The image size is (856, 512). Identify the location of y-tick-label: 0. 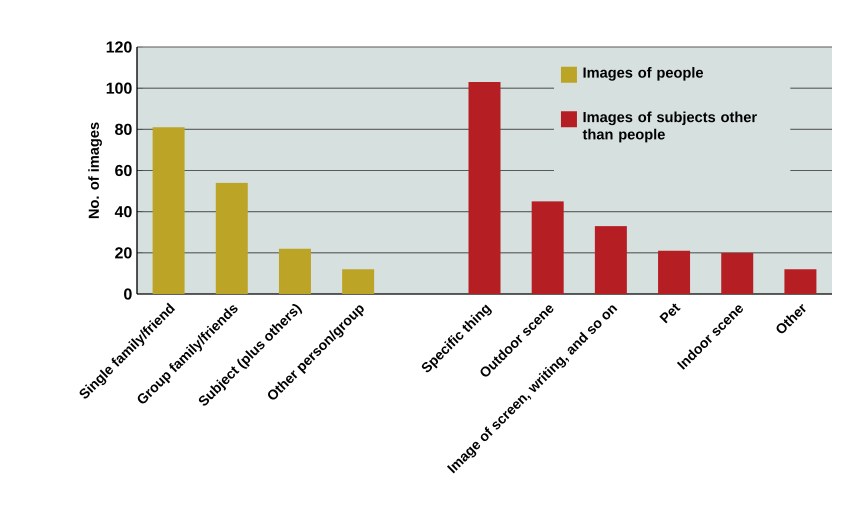
(128, 294).